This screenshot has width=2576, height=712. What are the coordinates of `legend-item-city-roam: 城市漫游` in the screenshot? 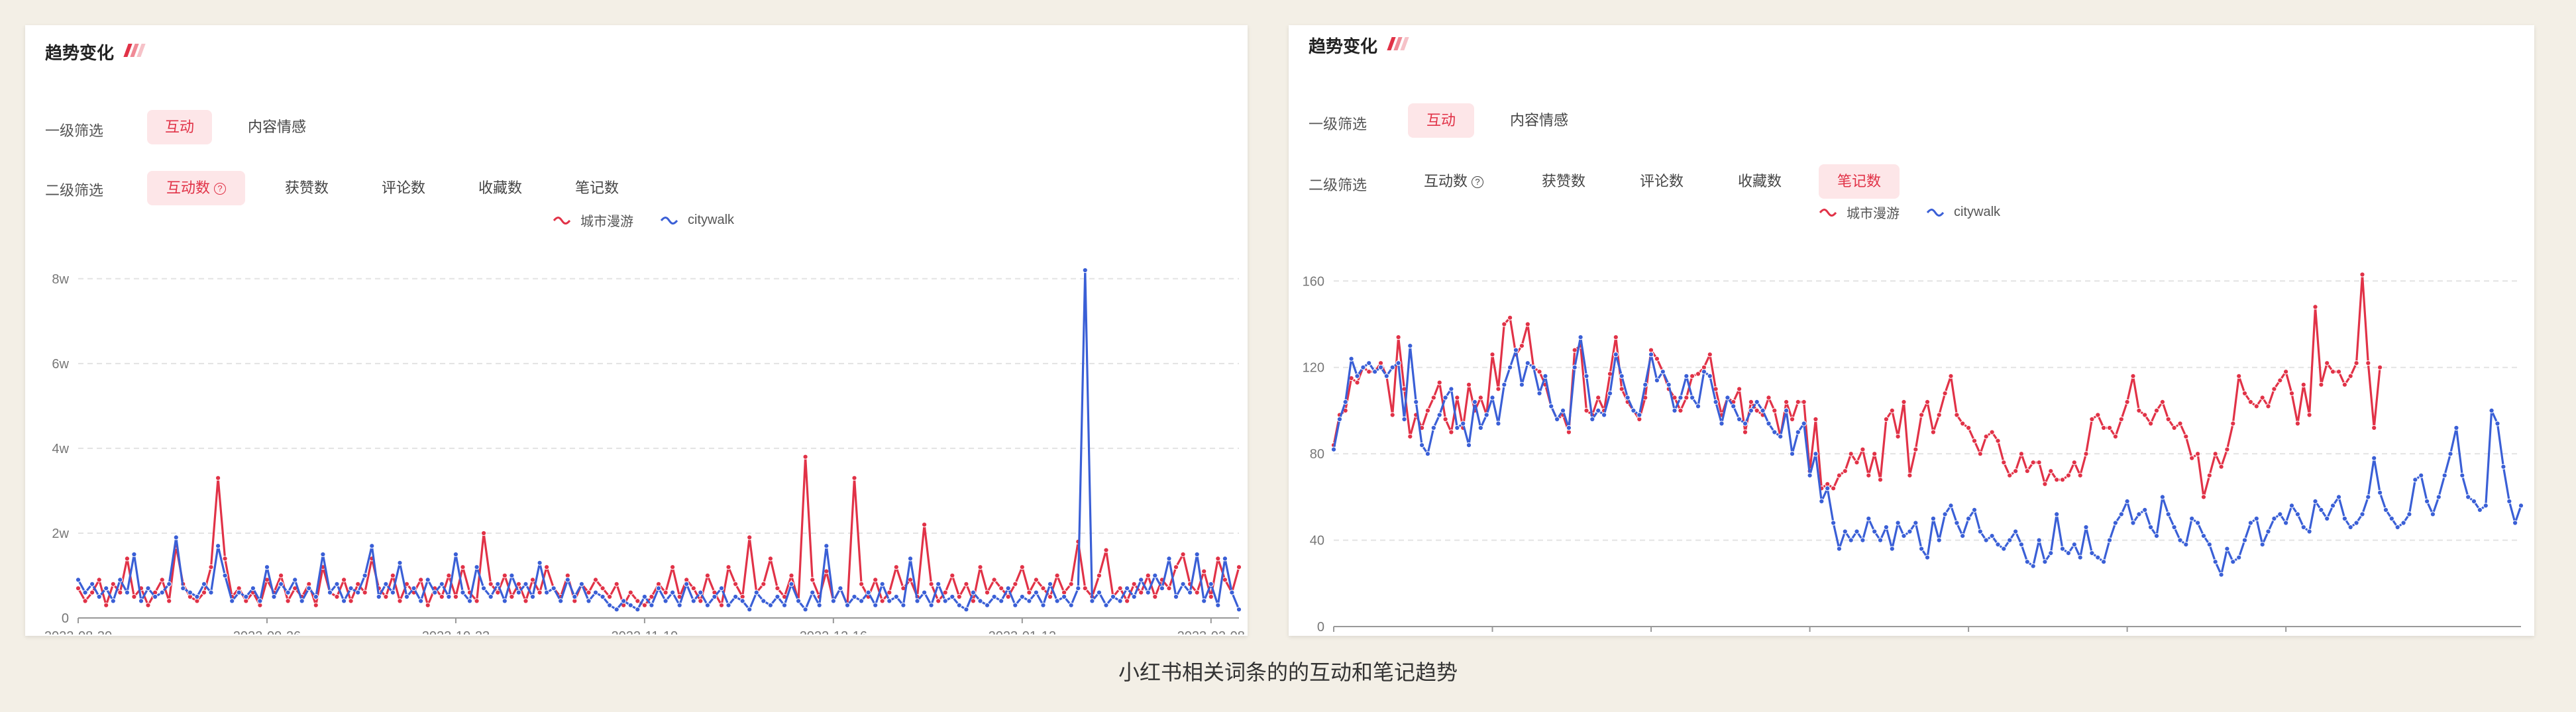 It's located at (1859, 212).